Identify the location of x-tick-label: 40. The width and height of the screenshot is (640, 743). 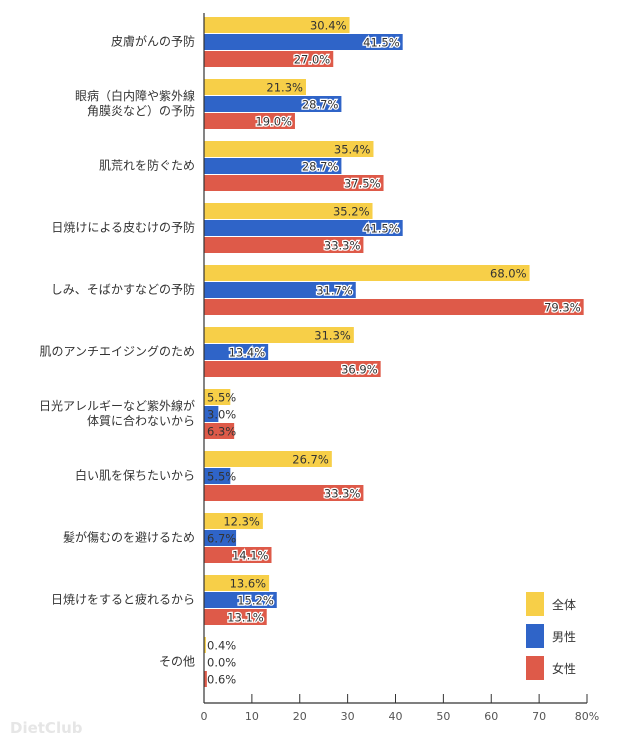
(396, 716).